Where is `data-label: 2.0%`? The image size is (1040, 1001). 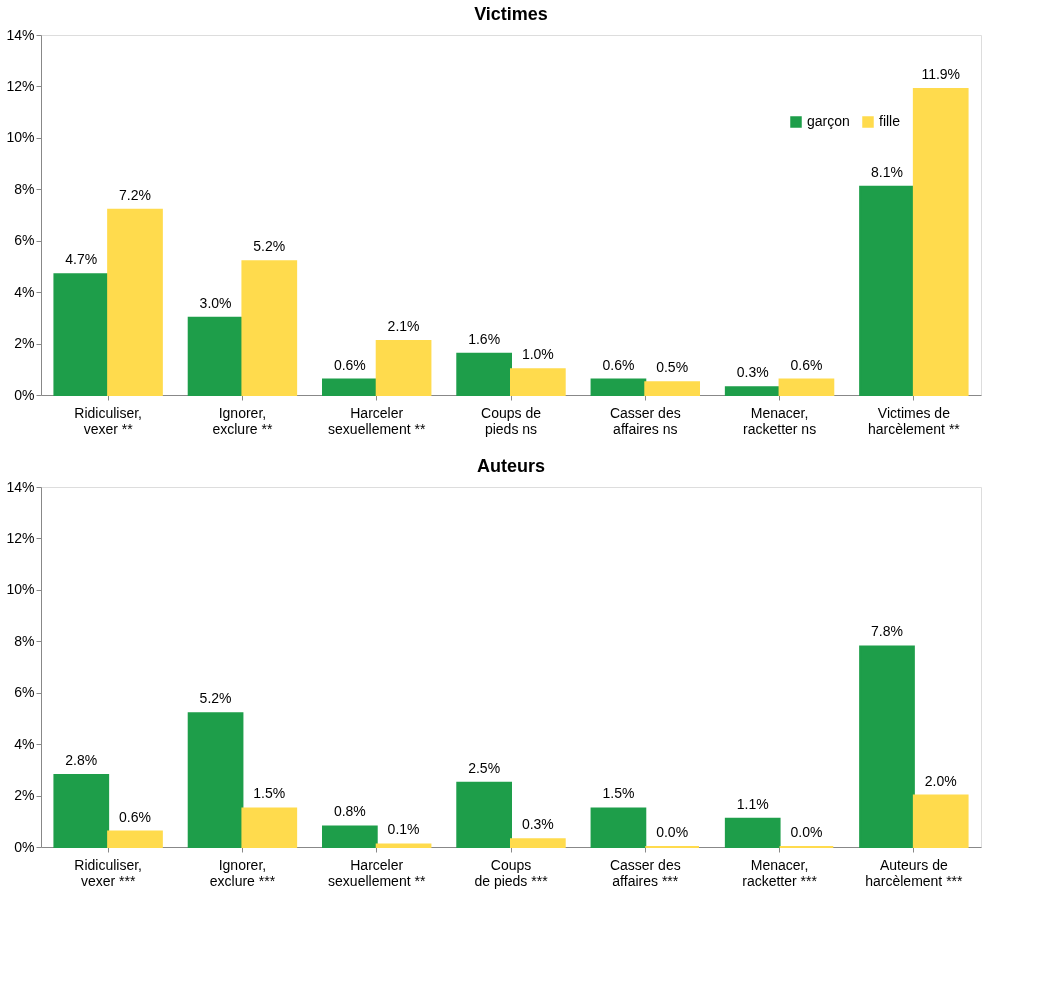 data-label: 2.0% is located at coordinates (940, 780).